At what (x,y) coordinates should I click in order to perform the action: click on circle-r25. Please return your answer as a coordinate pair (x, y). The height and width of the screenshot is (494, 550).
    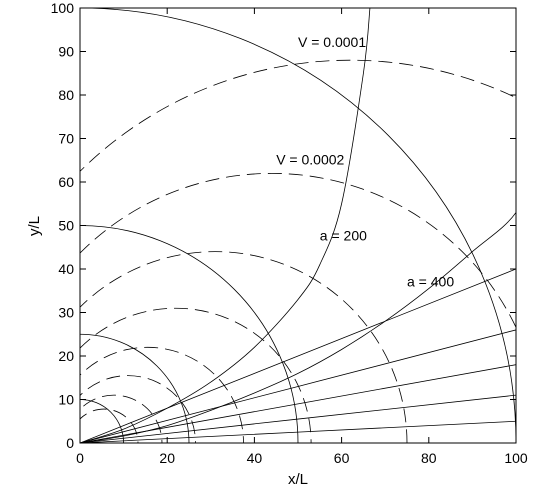
    Looking at the image, I should click on (135, 388).